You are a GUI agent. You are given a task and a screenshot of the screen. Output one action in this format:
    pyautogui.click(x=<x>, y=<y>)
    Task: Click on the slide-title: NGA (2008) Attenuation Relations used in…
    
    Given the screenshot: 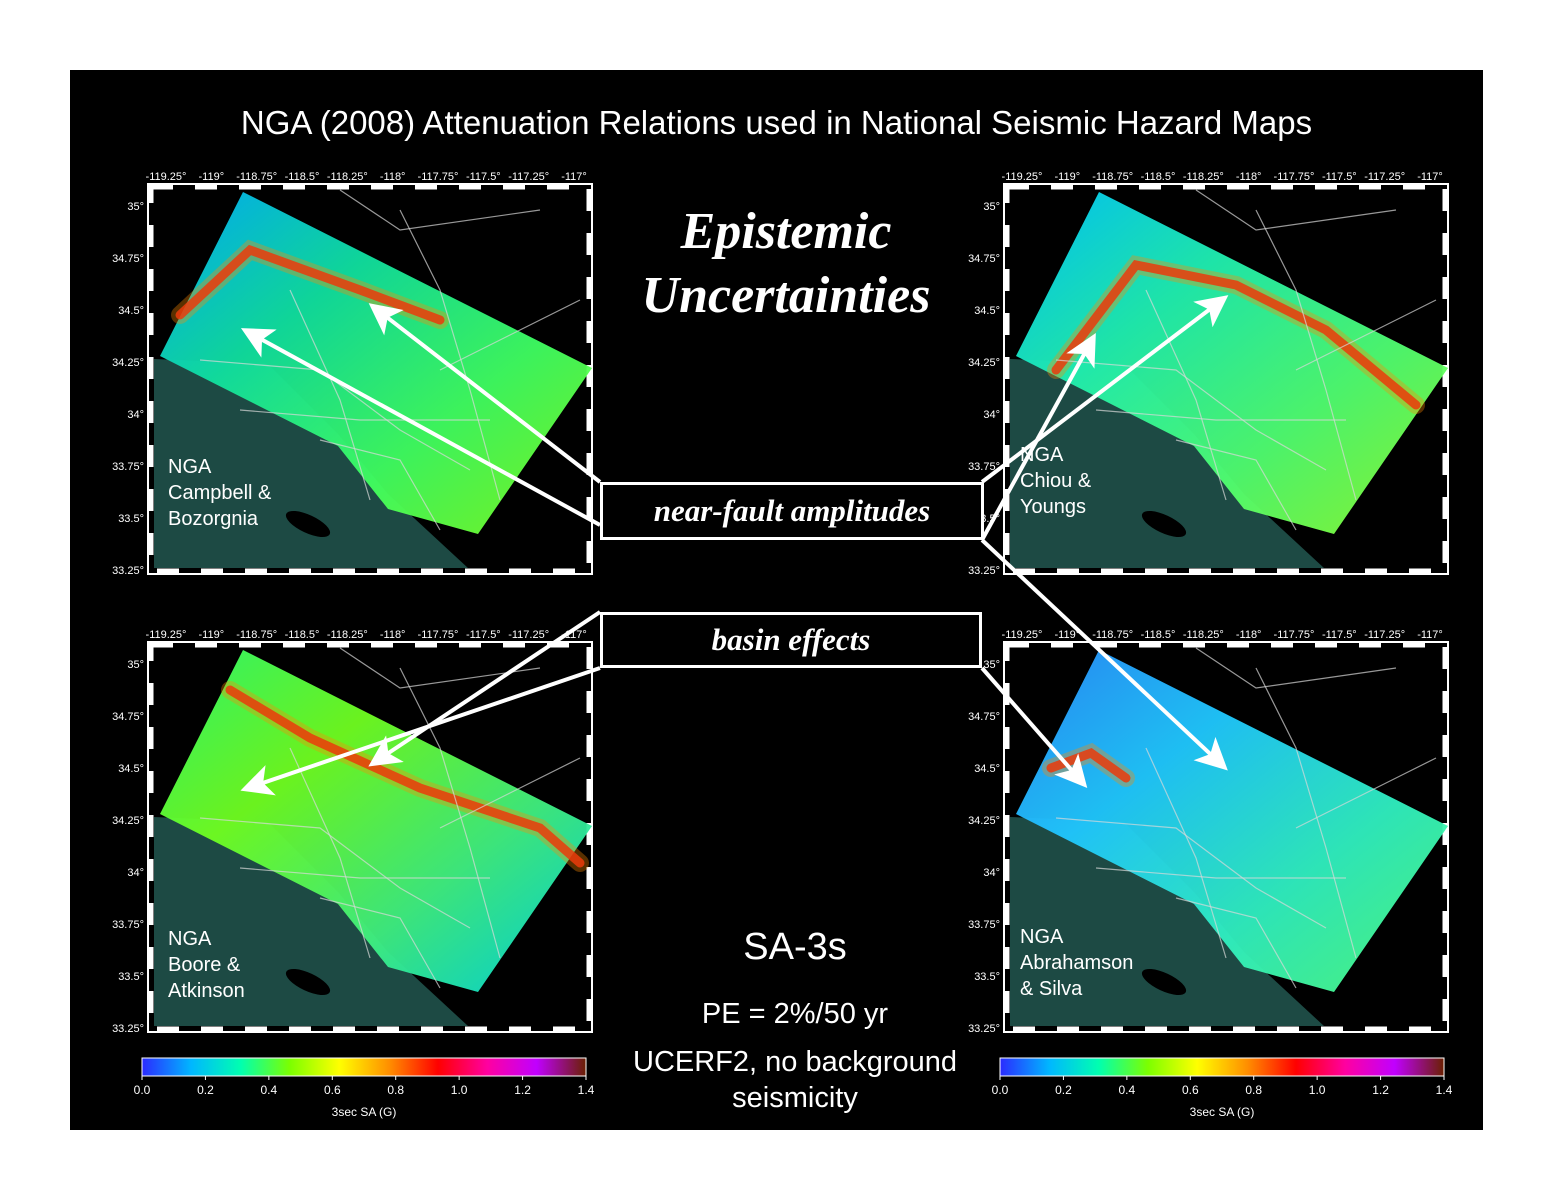 What is the action you would take?
    pyautogui.click(x=776, y=122)
    